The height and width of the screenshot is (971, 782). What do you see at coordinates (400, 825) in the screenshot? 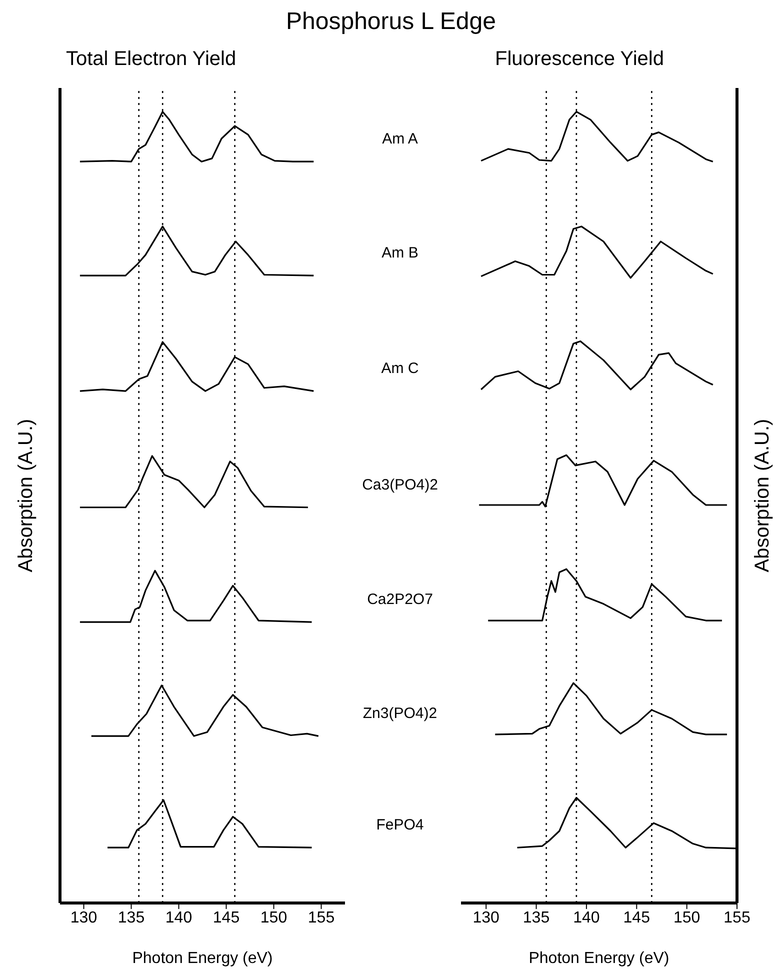
I see `text: FePO4` at bounding box center [400, 825].